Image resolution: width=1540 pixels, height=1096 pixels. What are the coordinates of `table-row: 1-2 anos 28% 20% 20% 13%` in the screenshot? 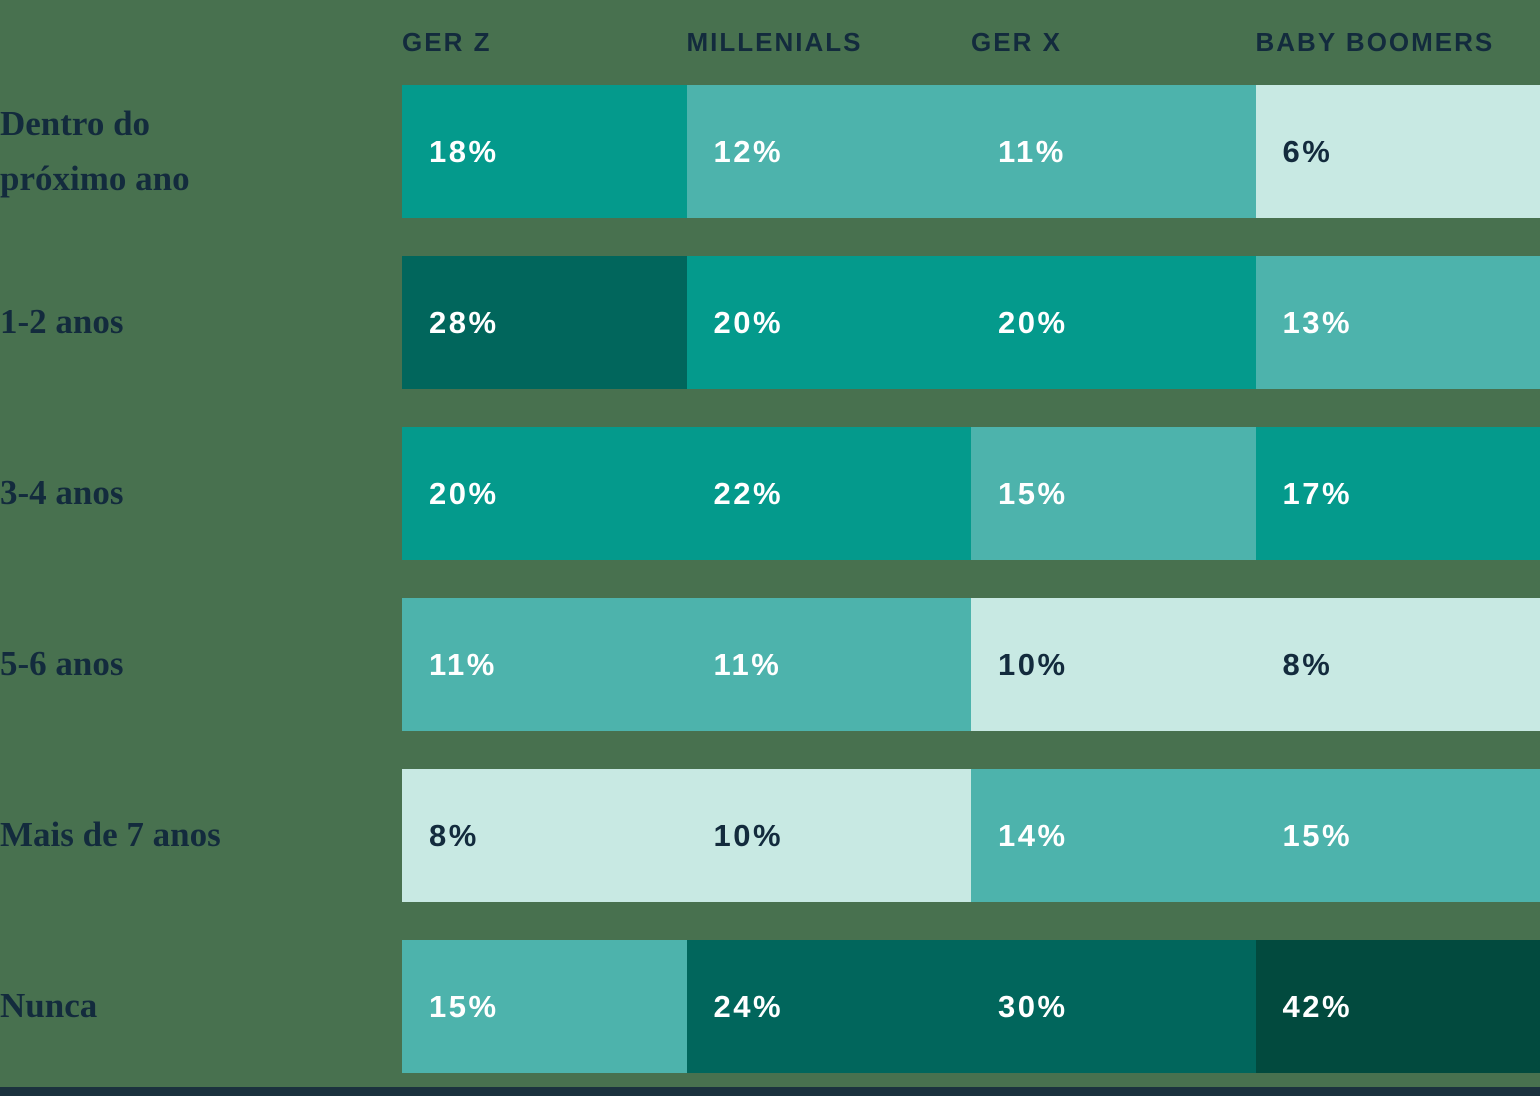 It's located at (770, 322).